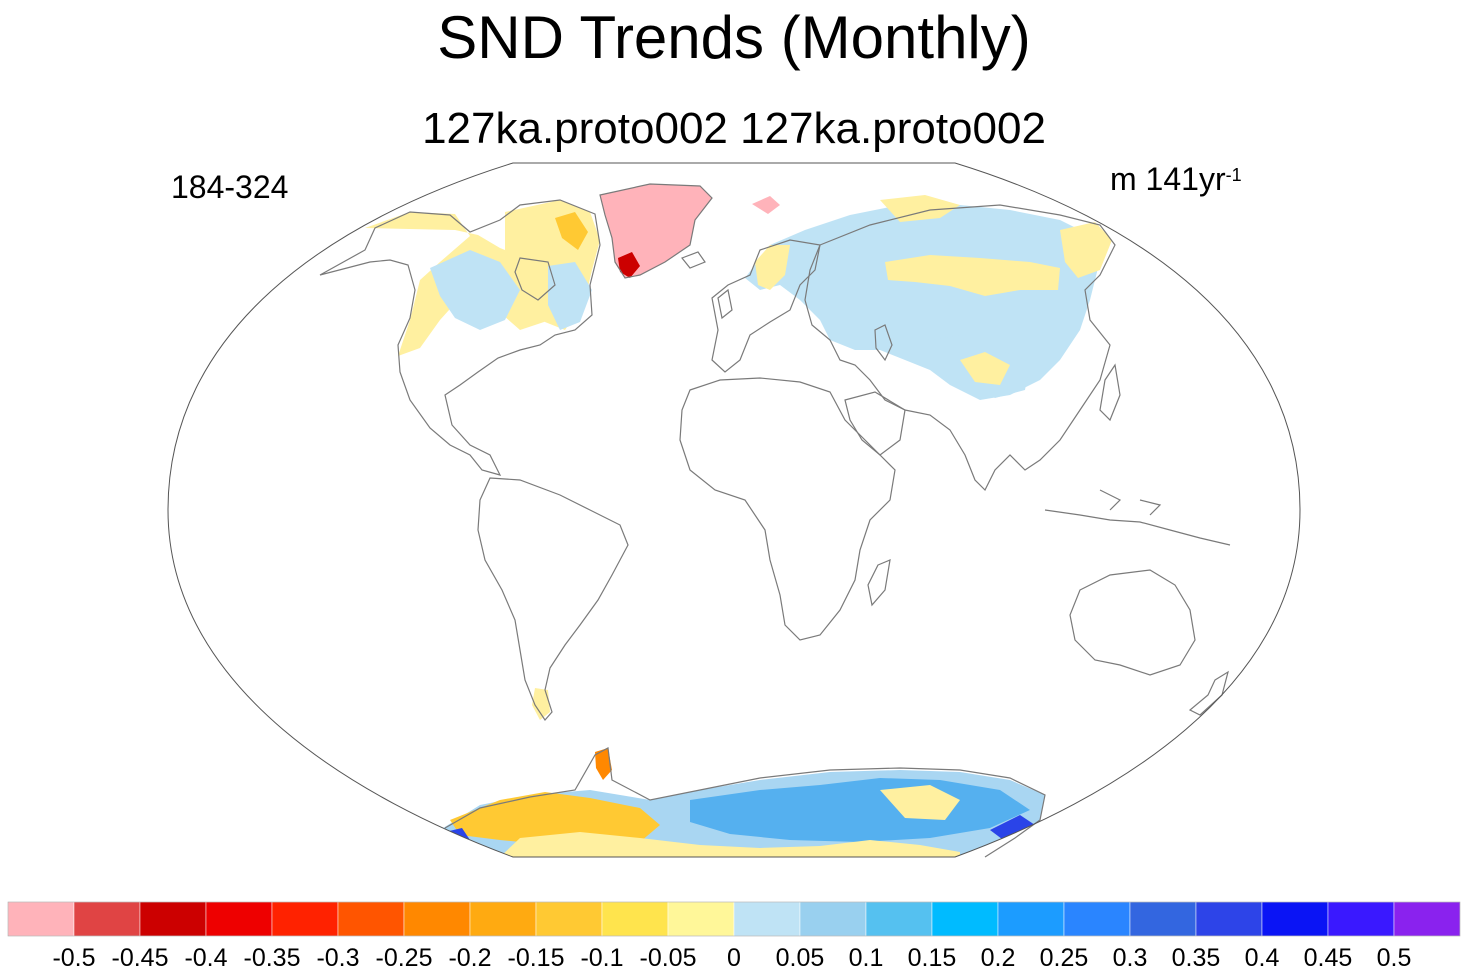 The image size is (1468, 975). What do you see at coordinates (875, 423) in the screenshot?
I see `coast-arabia` at bounding box center [875, 423].